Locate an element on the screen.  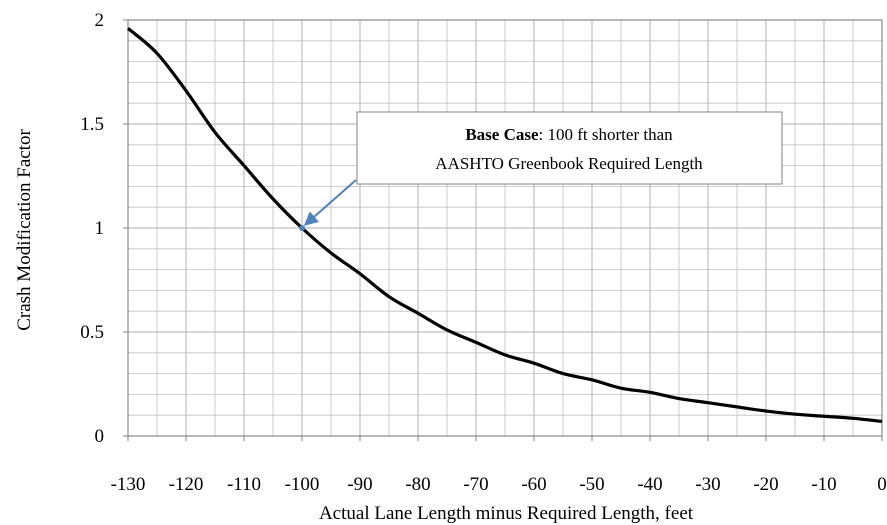
x-tick-label: -60 is located at coordinates (533, 484).